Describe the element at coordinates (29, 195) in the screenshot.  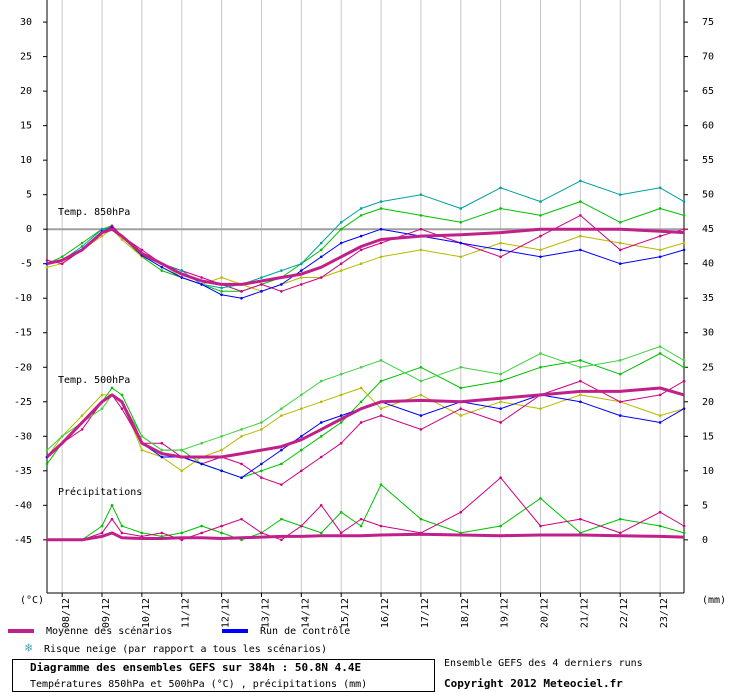
I see `y-tick-label: 5` at that location.